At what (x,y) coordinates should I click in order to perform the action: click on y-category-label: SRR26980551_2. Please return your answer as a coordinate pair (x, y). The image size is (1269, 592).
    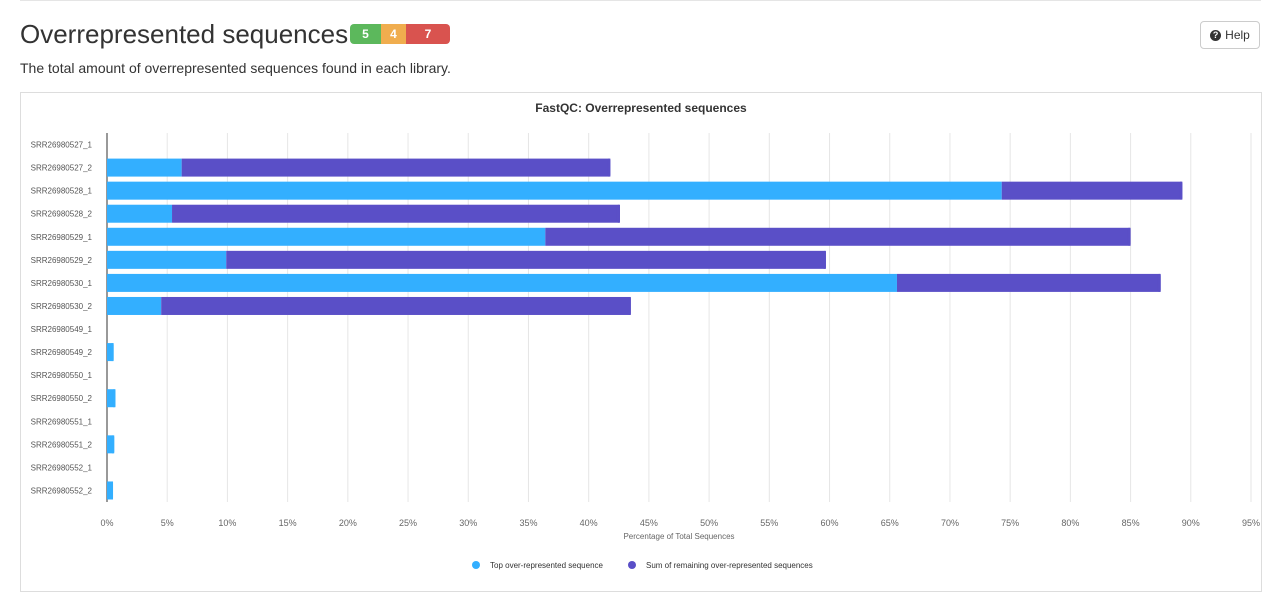
    Looking at the image, I should click on (62, 444).